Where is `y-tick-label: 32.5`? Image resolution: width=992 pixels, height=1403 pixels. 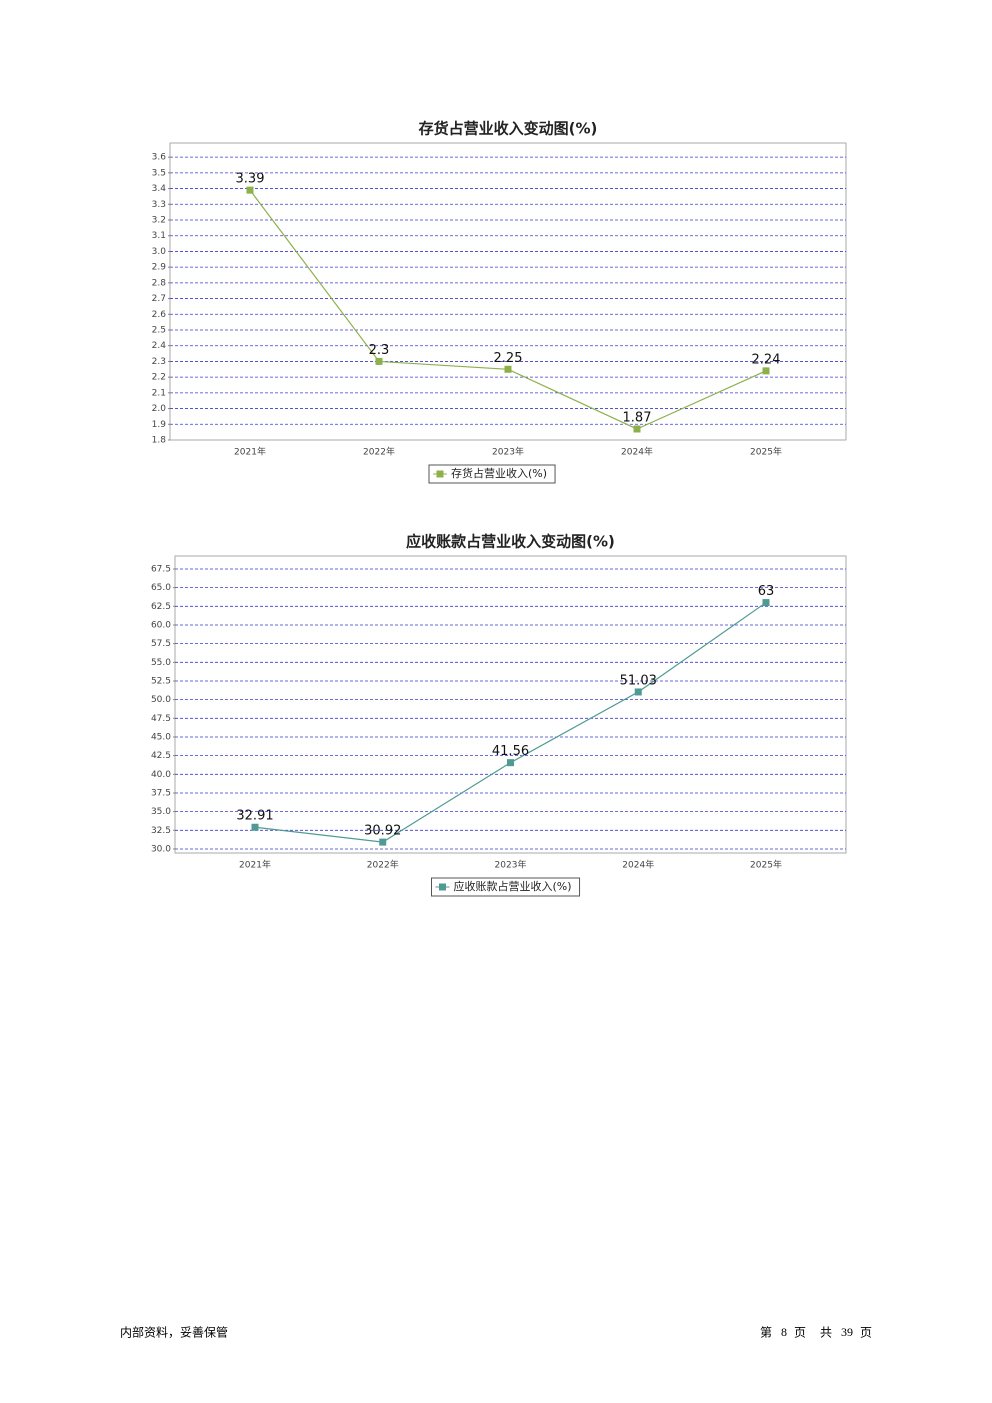 y-tick-label: 32.5 is located at coordinates (161, 831).